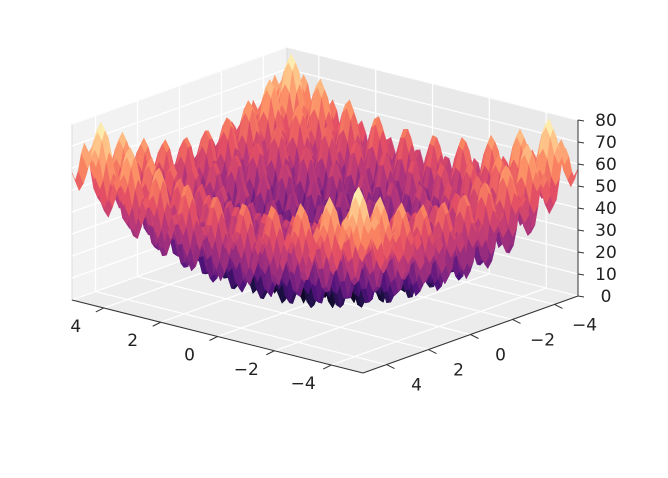  What do you see at coordinates (500, 356) in the screenshot?
I see `y-tick-label: 0` at bounding box center [500, 356].